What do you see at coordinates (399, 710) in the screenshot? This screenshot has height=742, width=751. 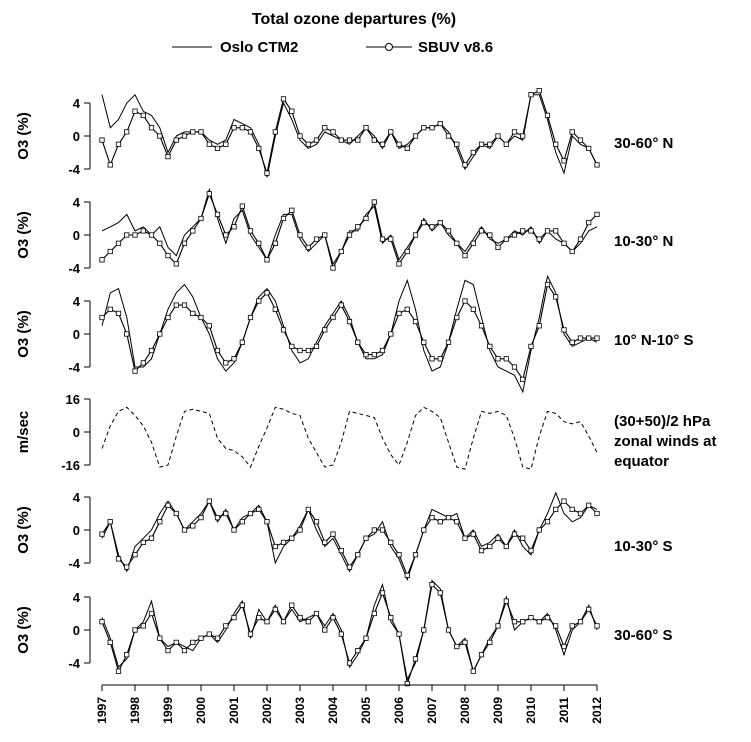 I see `x-tick-label: 2006` at bounding box center [399, 710].